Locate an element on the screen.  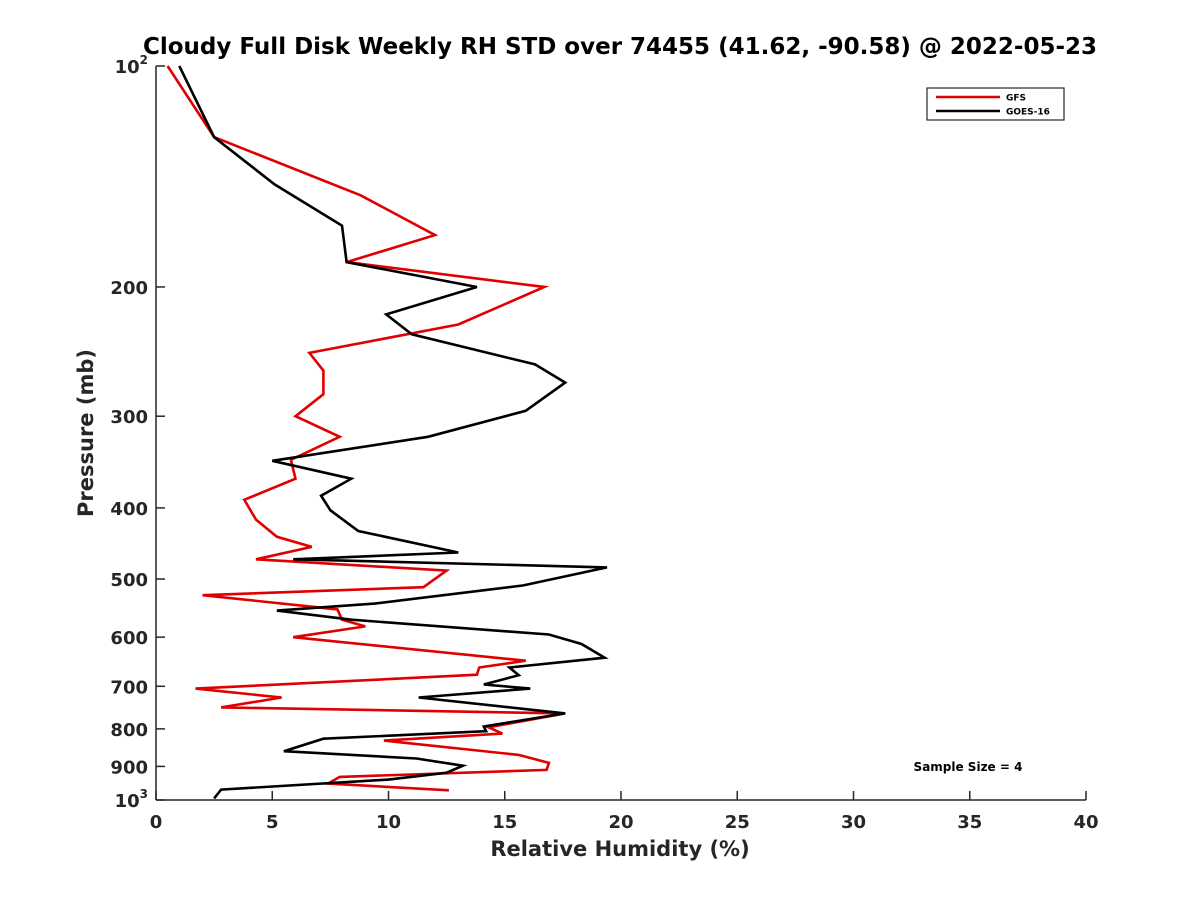
y-tick-label: 800 is located at coordinates (129, 730).